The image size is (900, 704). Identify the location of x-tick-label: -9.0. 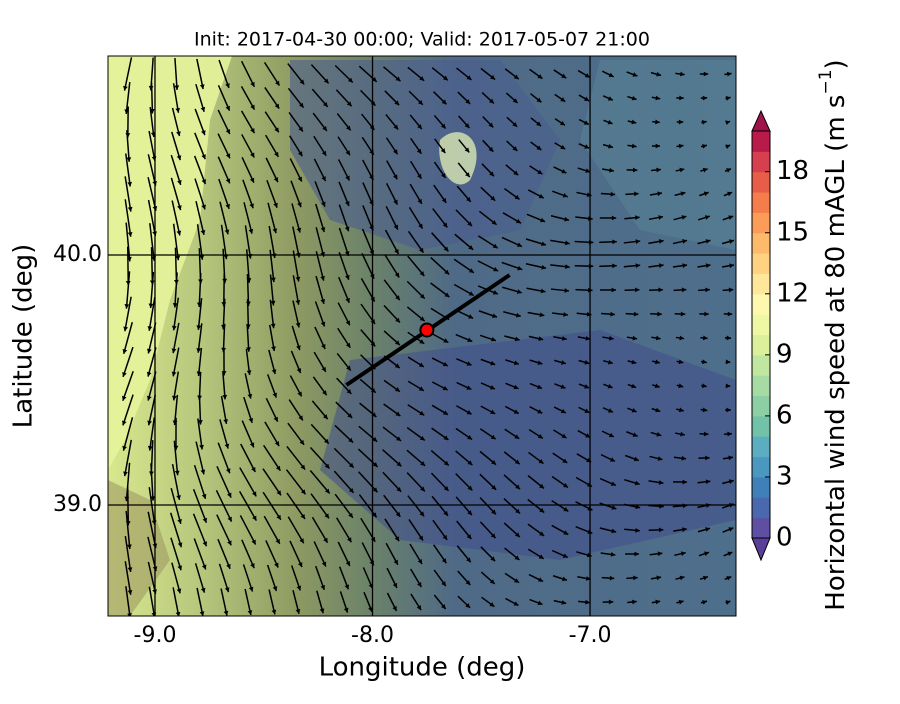
(155, 635).